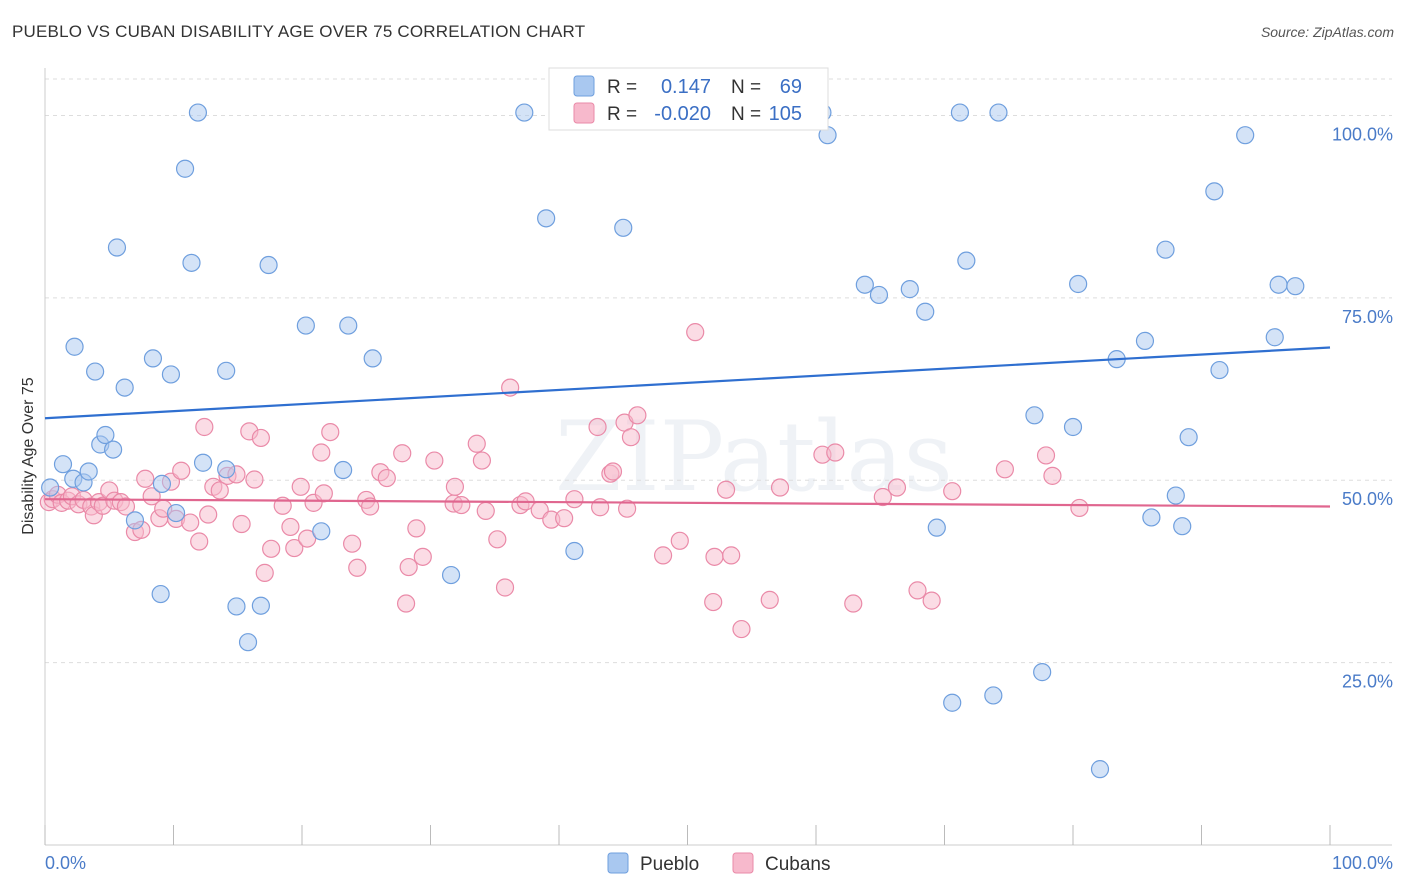  Describe the element at coordinates (1362, 863) in the screenshot. I see `x-tick-label-max: 100.0%` at that location.